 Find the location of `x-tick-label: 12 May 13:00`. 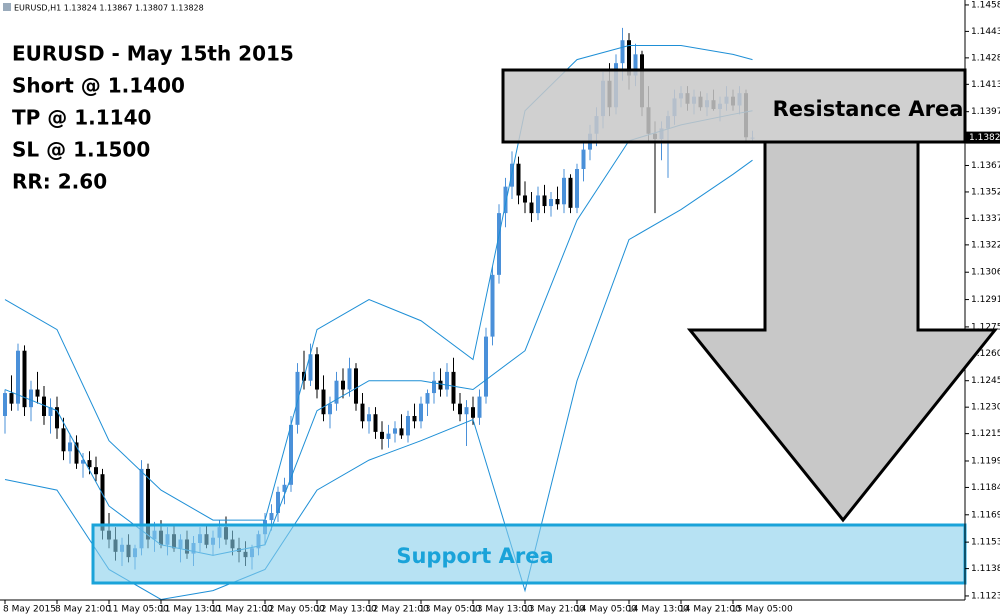

x-tick-label: 12 May 13:00 is located at coordinates (346, 610).